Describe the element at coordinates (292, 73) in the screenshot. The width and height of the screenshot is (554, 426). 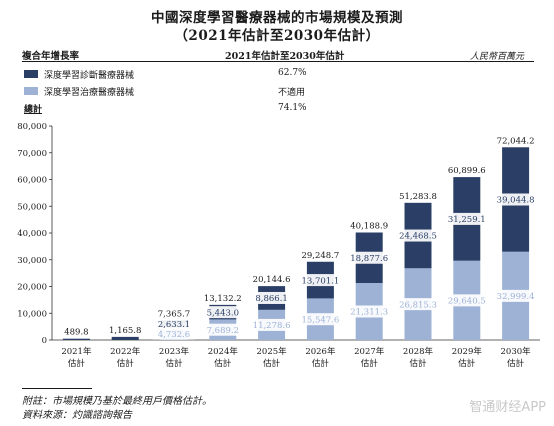
I see `cagr-diagnostic: 62.7%` at that location.